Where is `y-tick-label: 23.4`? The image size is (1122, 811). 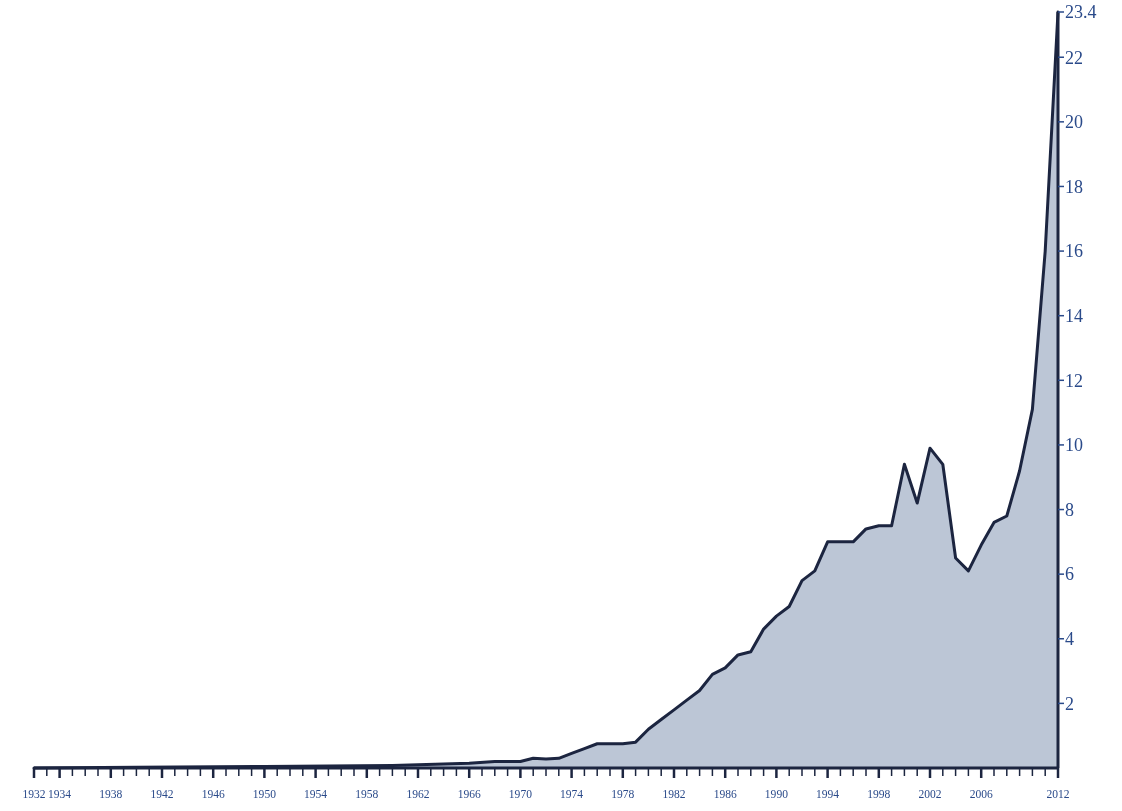 y-tick-label: 23.4 is located at coordinates (1081, 12).